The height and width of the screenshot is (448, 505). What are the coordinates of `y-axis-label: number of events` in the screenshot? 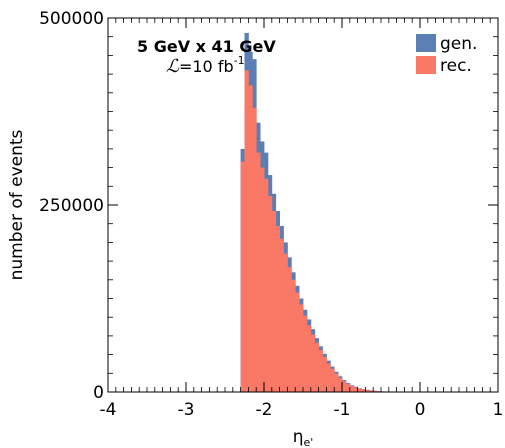 It's located at (17, 204).